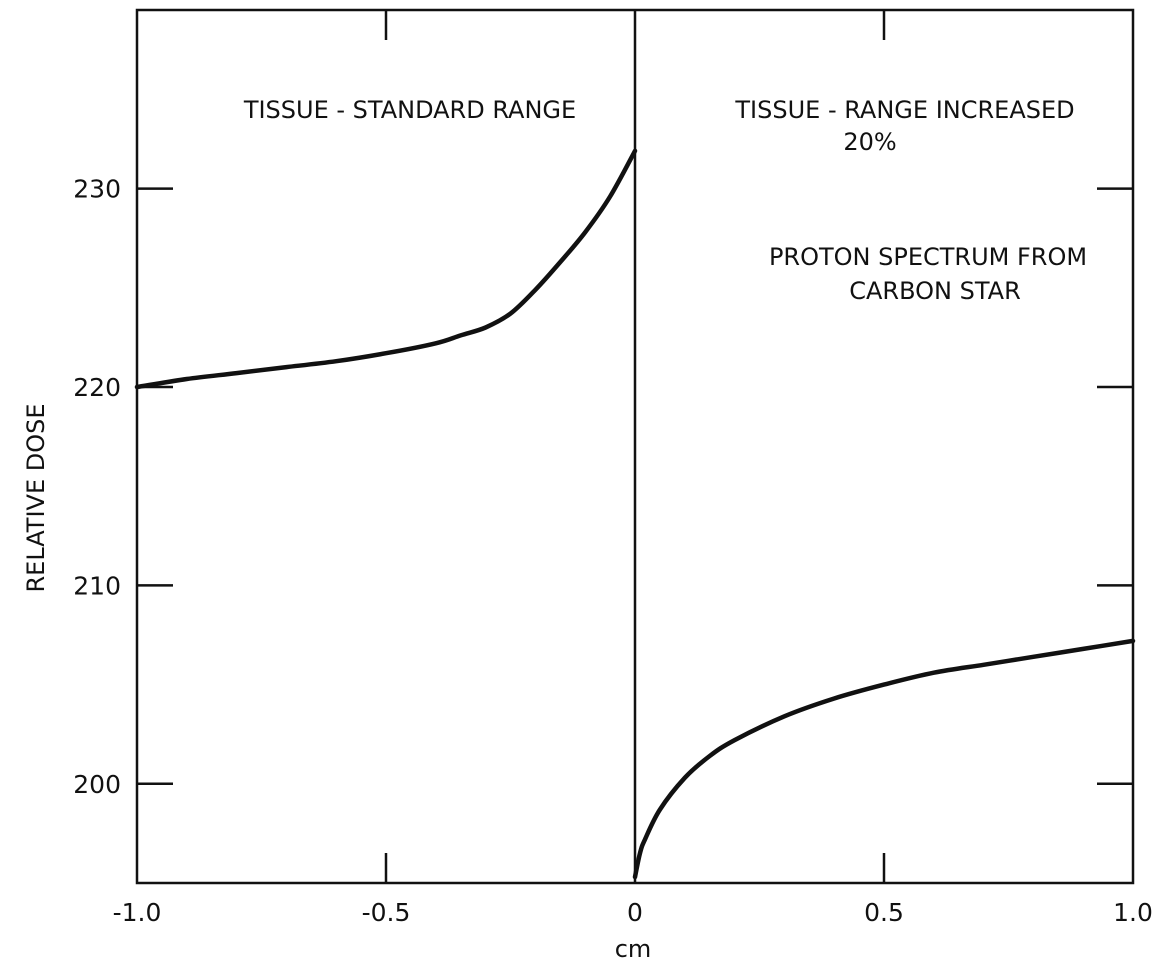  What do you see at coordinates (97, 387) in the screenshot?
I see `y-tick-label: 220` at bounding box center [97, 387].